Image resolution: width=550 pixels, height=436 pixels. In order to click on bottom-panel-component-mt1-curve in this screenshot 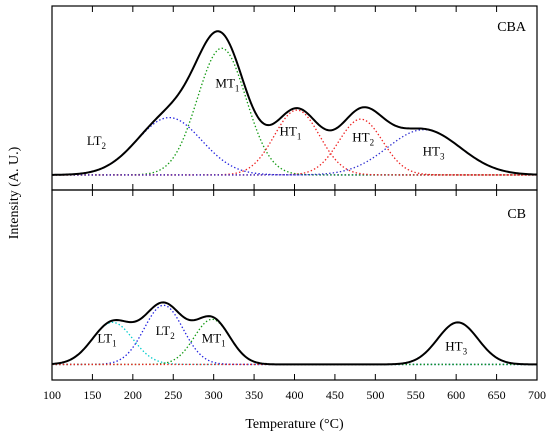, I will do `click(294, 342)`.